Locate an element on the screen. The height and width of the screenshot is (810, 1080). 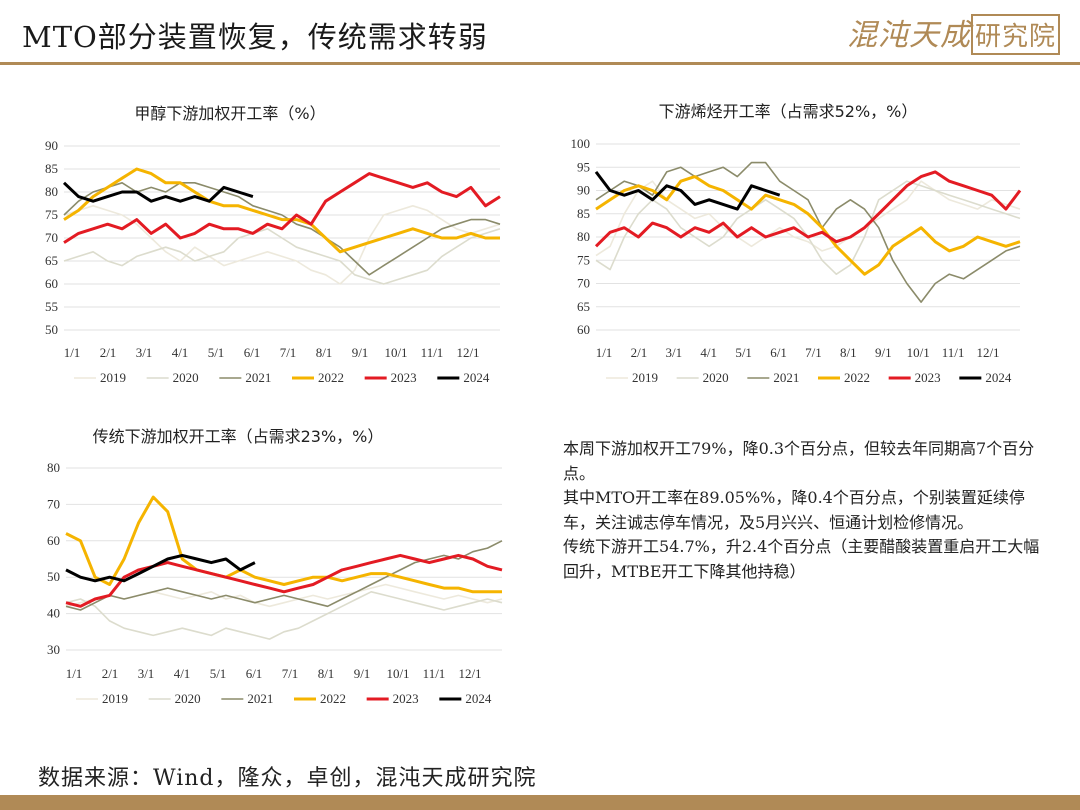
series-line-2019 is located at coordinates (282, 245).